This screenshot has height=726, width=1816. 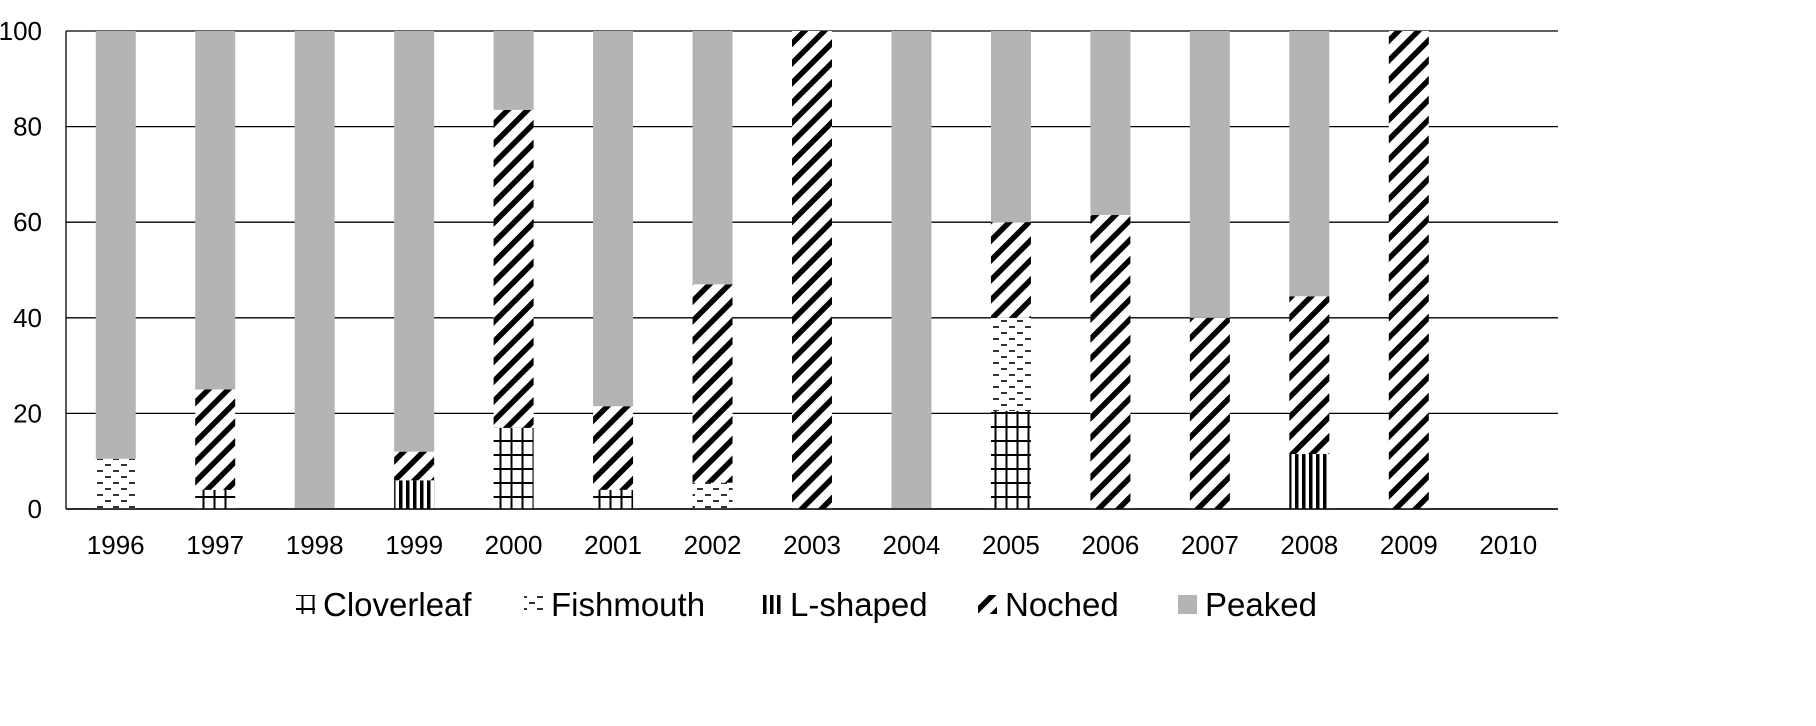 I want to click on x-tick-label-2008: 2008, so click(x=1309, y=545).